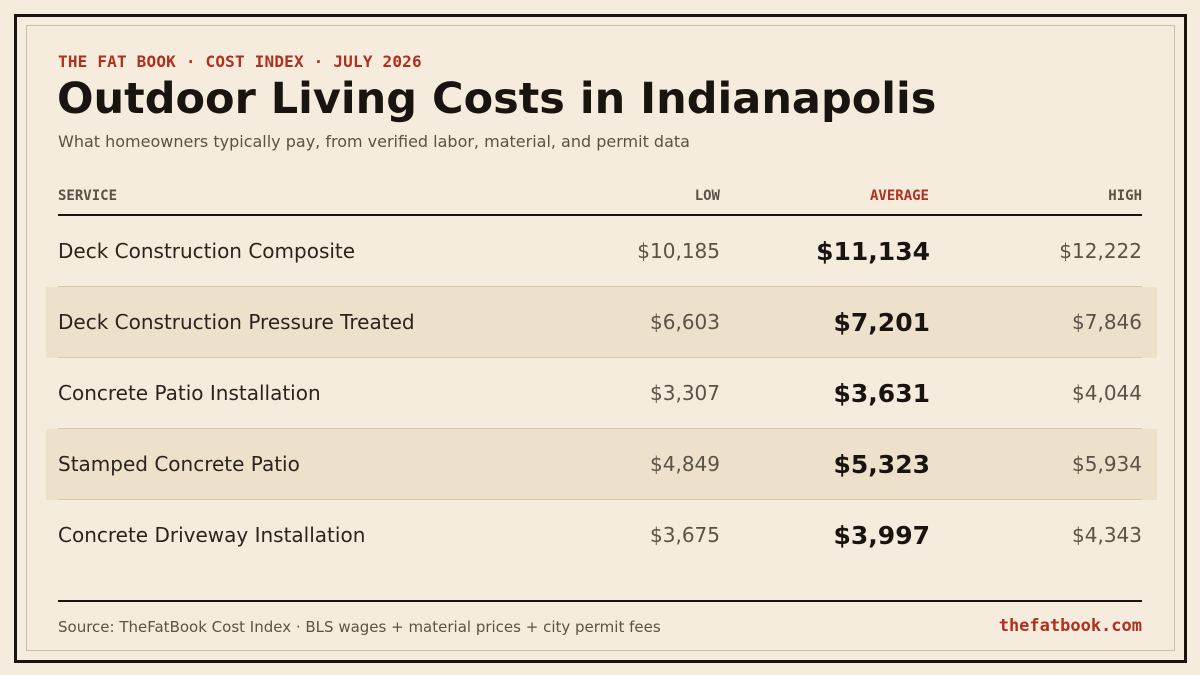 The height and width of the screenshot is (675, 1200). I want to click on low-cost: $3,307, so click(685, 393).